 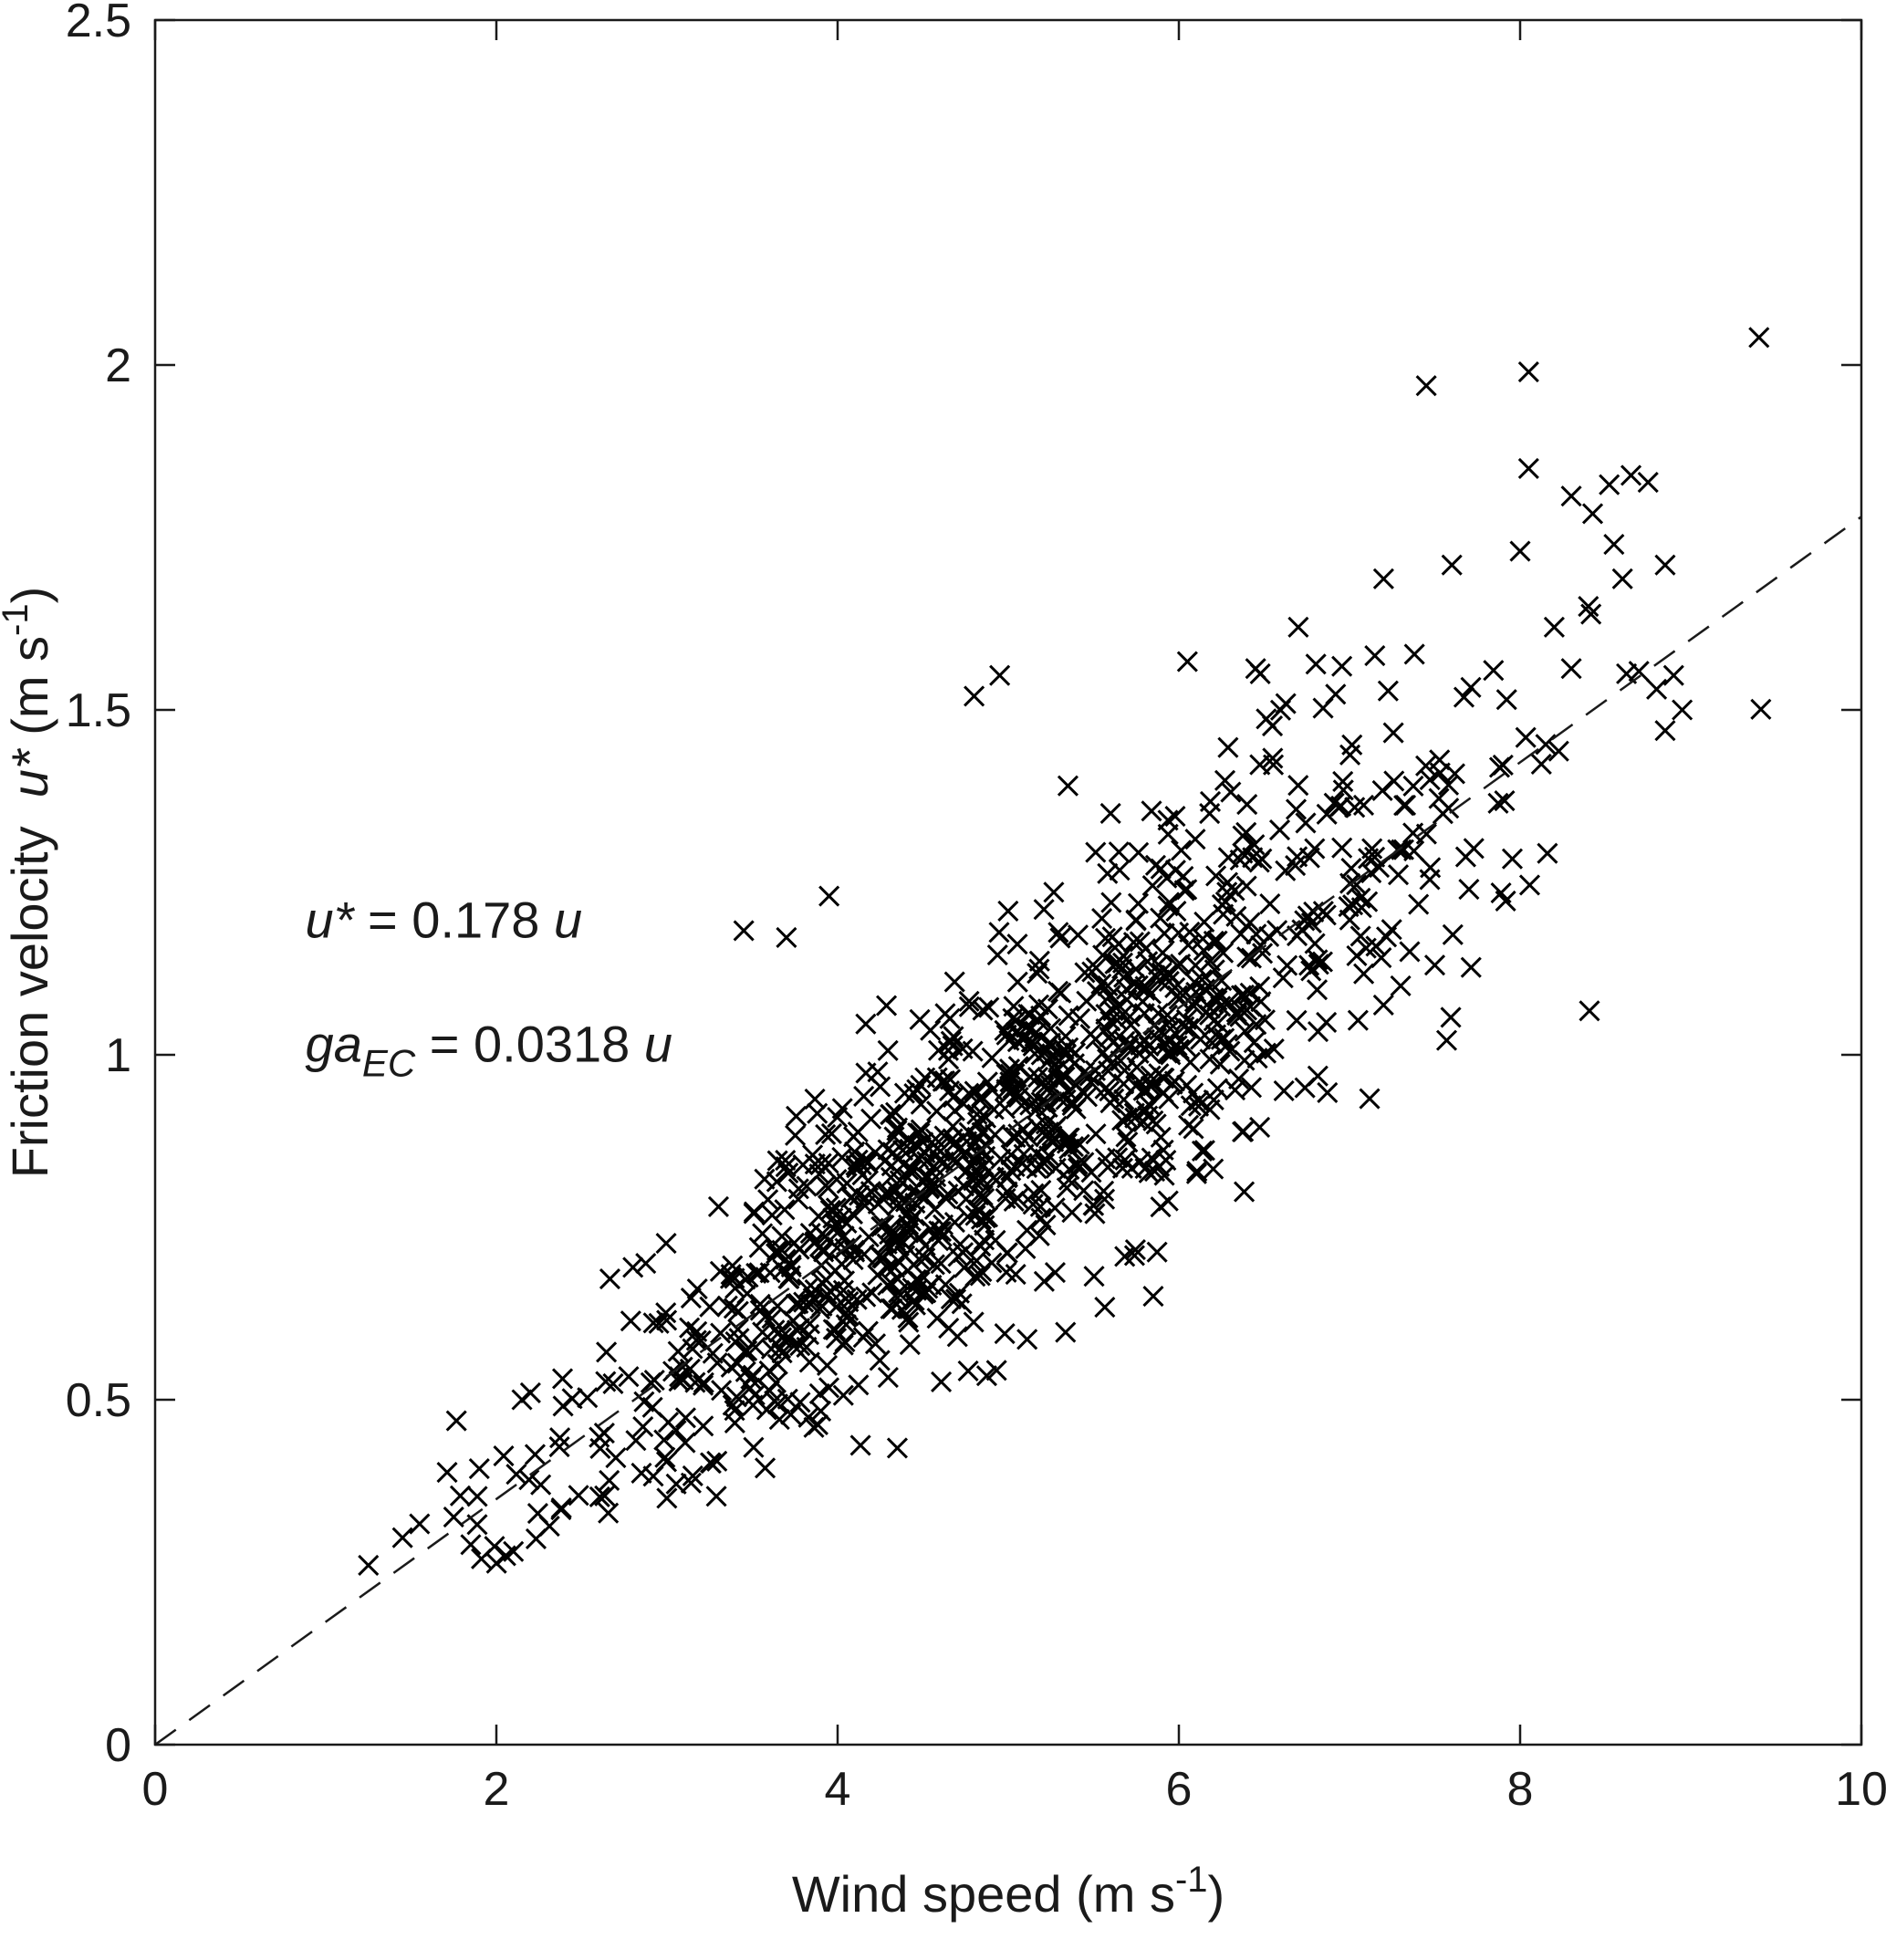 What do you see at coordinates (98, 1400) in the screenshot?
I see `y-tick-label: 0.5` at bounding box center [98, 1400].